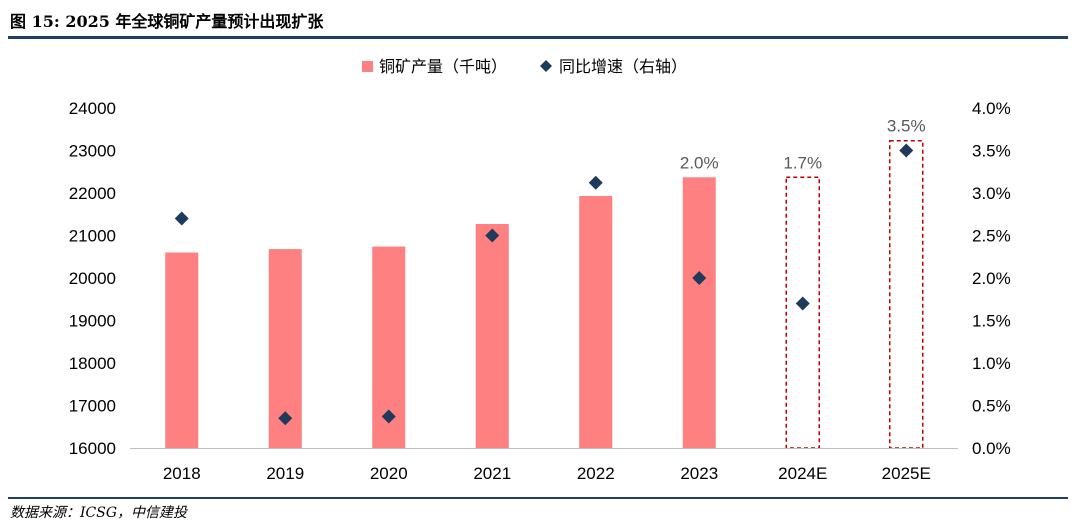 This screenshot has width=1080, height=532. What do you see at coordinates (699, 473) in the screenshot?
I see `x-tick-label: 2023` at bounding box center [699, 473].